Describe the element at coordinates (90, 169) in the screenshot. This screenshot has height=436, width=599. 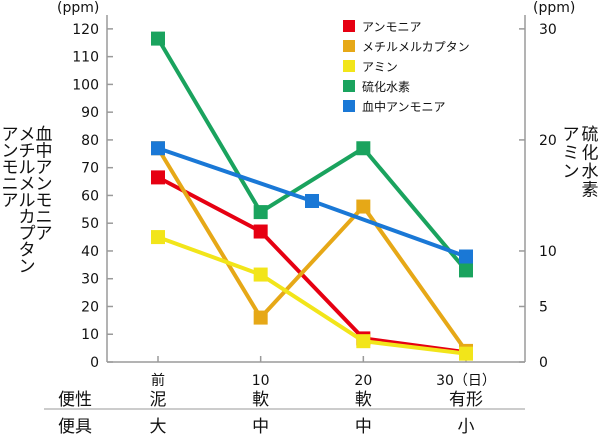
I see `left-tick-label: 70` at that location.